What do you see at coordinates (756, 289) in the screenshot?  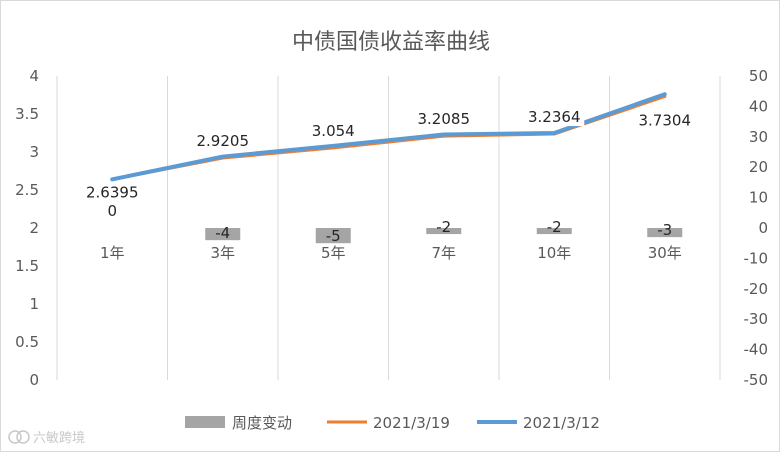 I see `right-axis-tick-label: -20` at bounding box center [756, 289].